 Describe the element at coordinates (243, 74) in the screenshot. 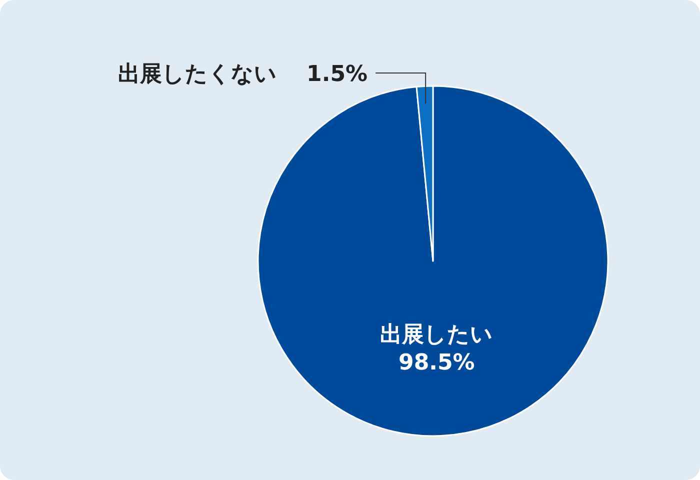

I see `slice-label: 出展したくない 1.5%` at that location.